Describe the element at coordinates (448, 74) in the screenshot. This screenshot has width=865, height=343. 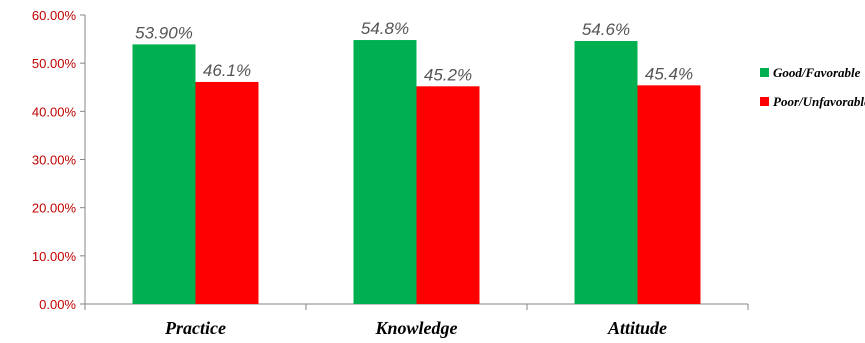
I see `data-label: 45.2%` at that location.